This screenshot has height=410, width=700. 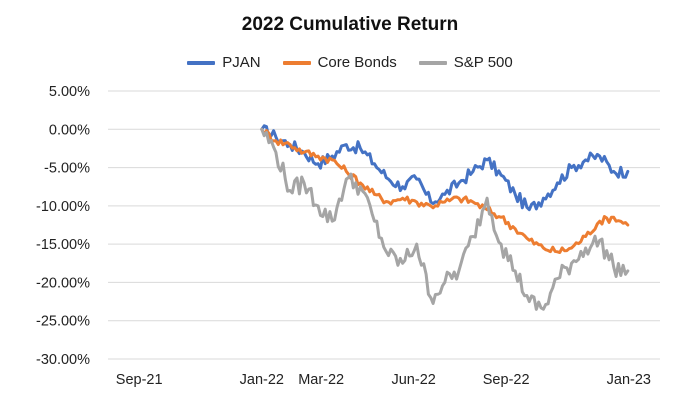 I want to click on legend-item-sp500: S&P 500, so click(x=465, y=62).